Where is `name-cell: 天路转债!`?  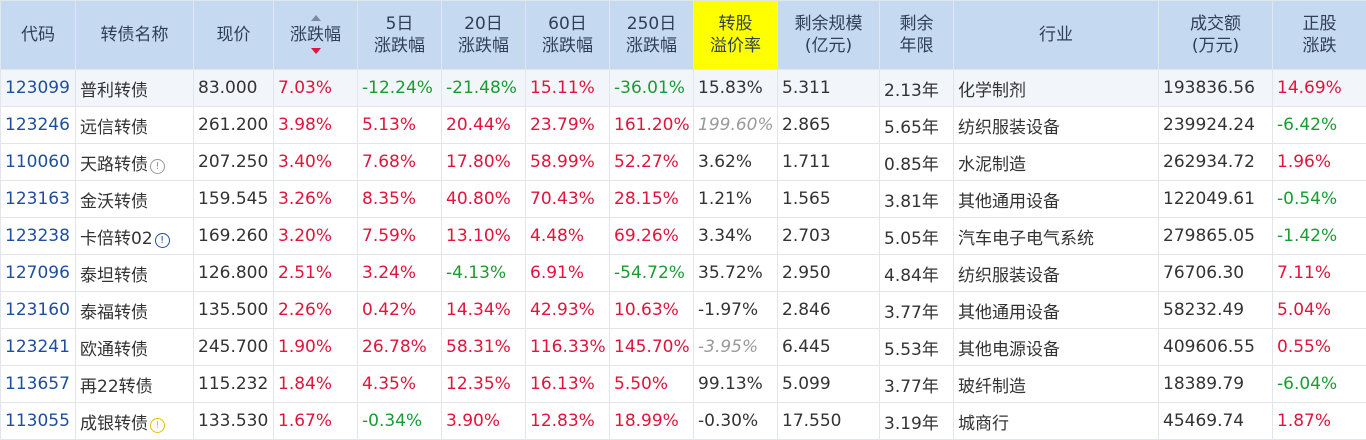 name-cell: 天路转债! is located at coordinates (134, 162).